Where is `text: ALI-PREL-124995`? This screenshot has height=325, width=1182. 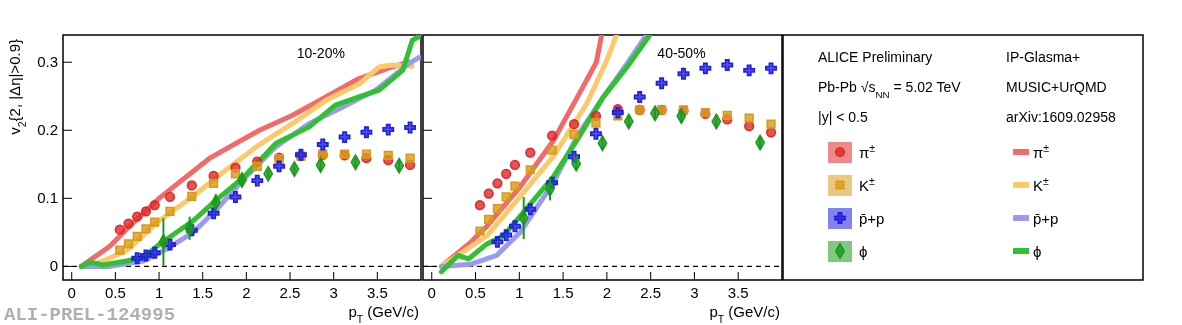
text: ALI-PREL-124995 is located at coordinates (90, 314).